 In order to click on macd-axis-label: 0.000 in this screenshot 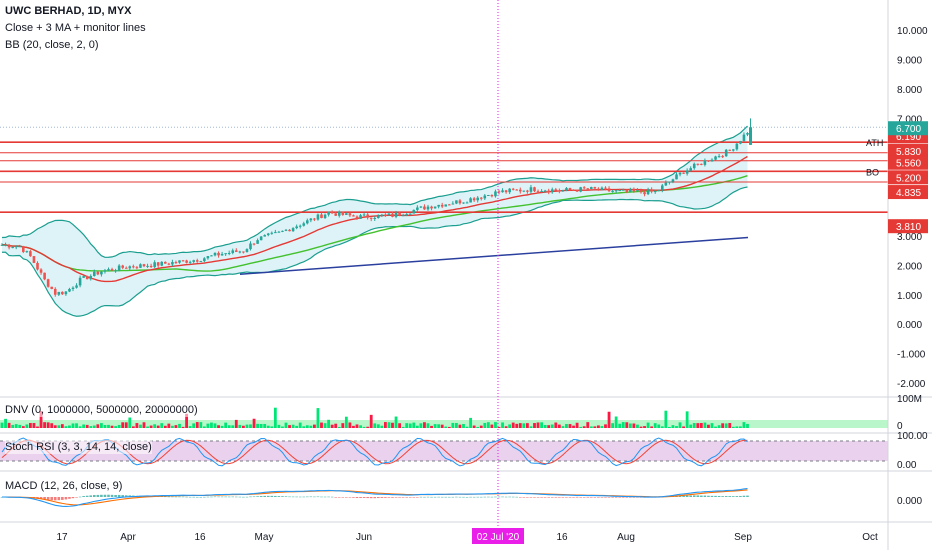, I will do `click(909, 501)`.